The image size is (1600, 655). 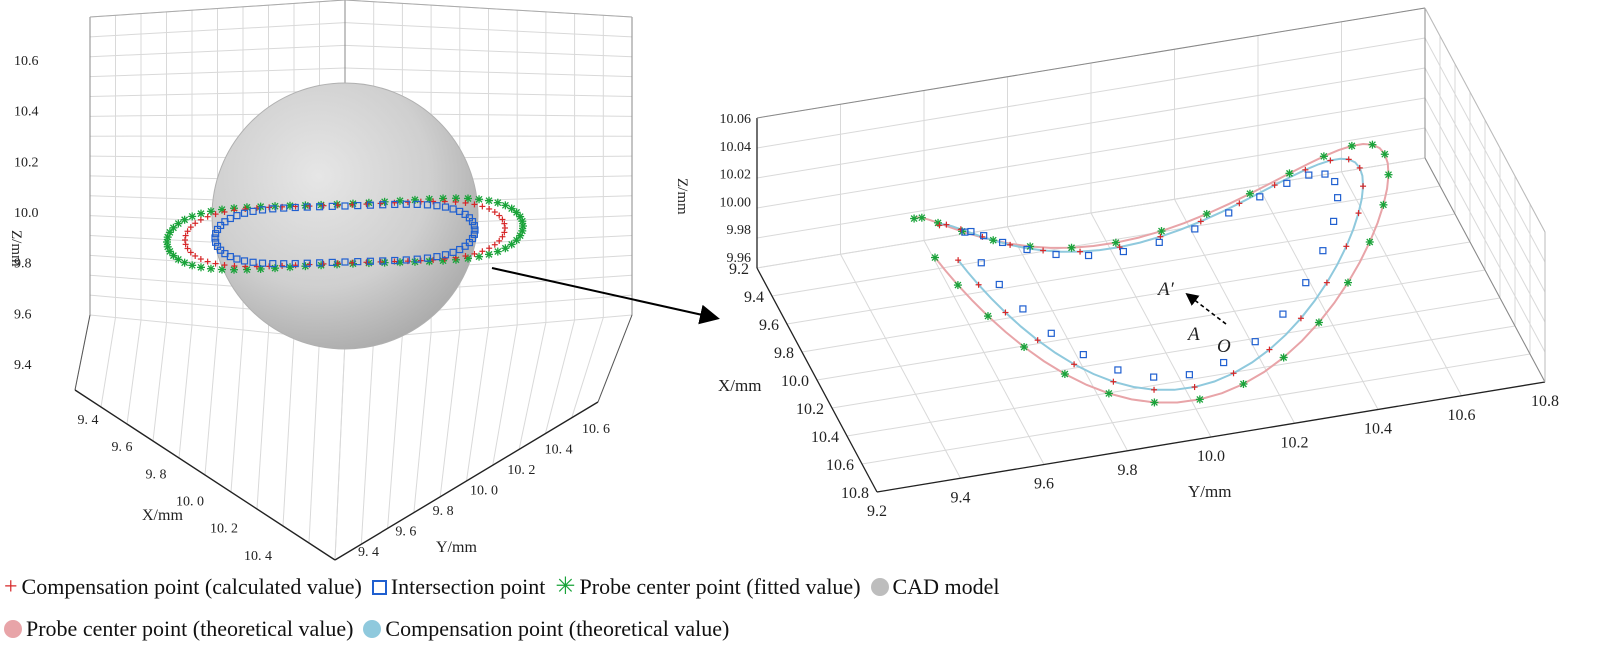 I want to click on left-y-axis-label: Y/mm, so click(x=456, y=547).